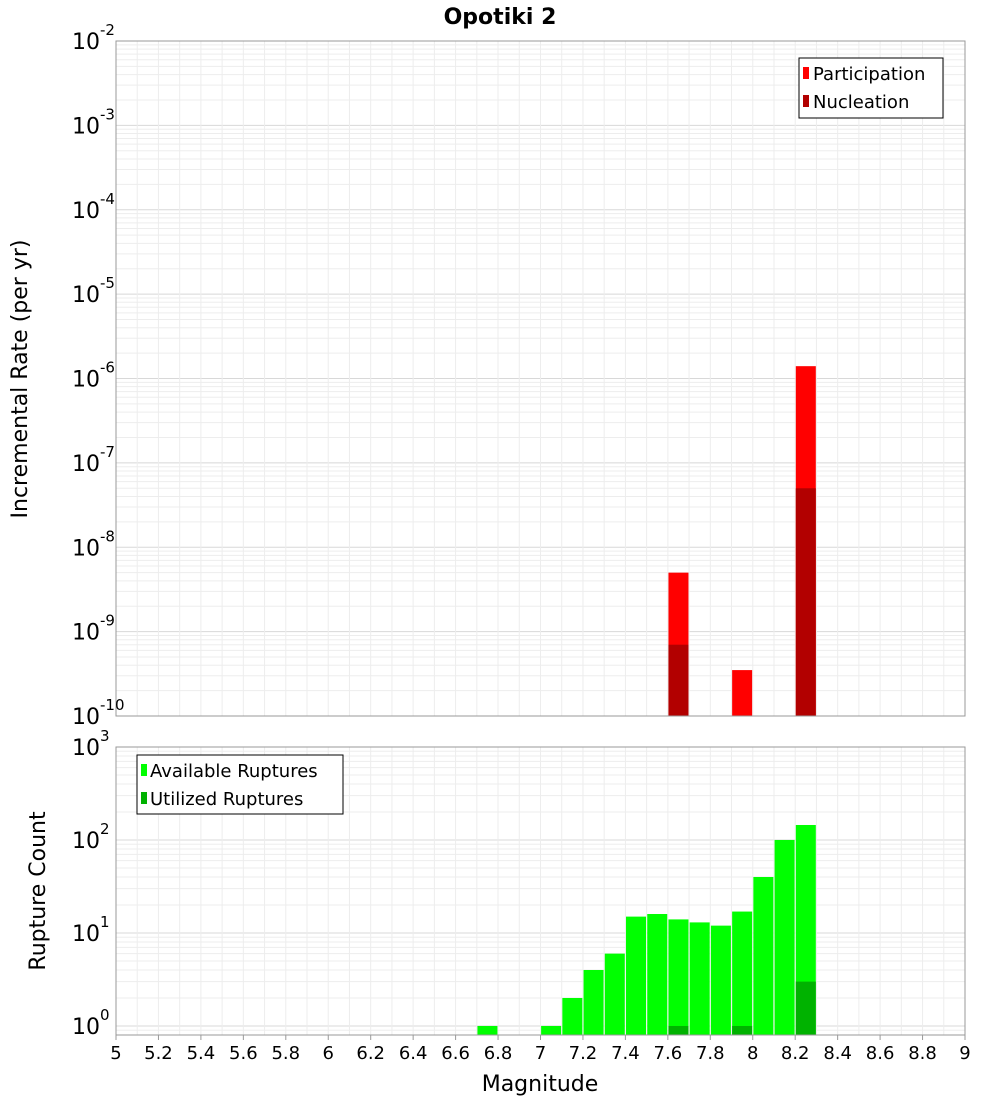  Describe the element at coordinates (93, 38) in the screenshot. I see `top-y-tick-label: 10⁻²` at that location.